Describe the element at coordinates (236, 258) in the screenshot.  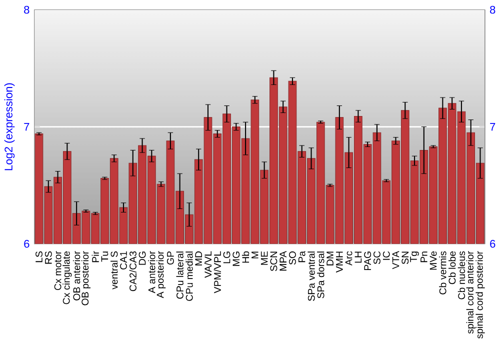
I see `x-tick-label: MG` at that location.